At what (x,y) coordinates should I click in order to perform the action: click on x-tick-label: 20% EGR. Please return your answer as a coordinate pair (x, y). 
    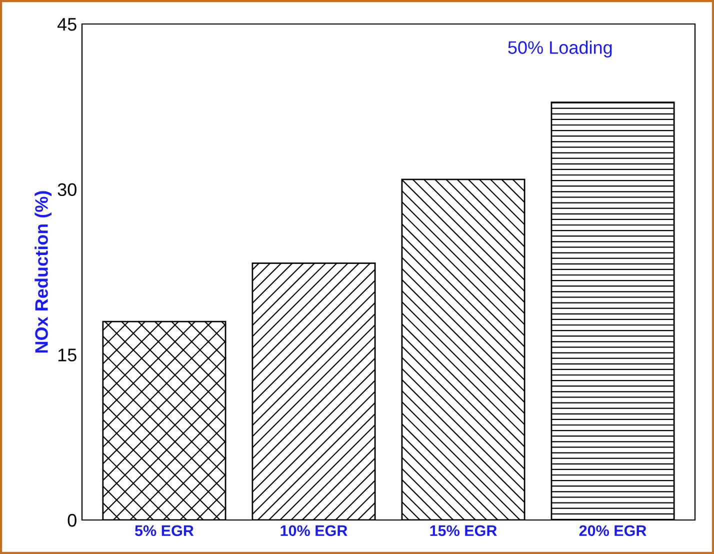
    Looking at the image, I should click on (612, 530).